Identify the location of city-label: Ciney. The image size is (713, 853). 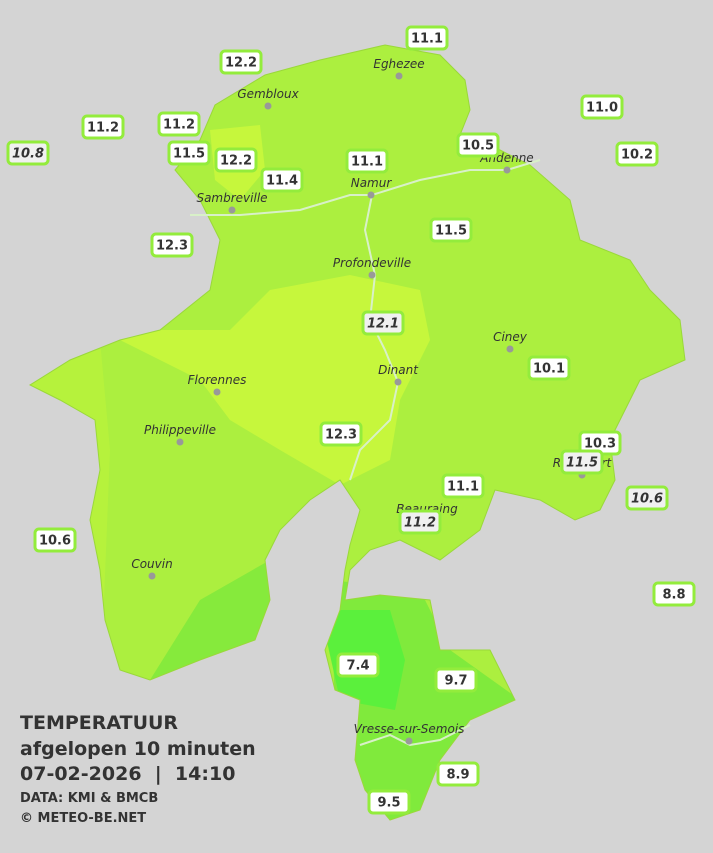
(510, 337).